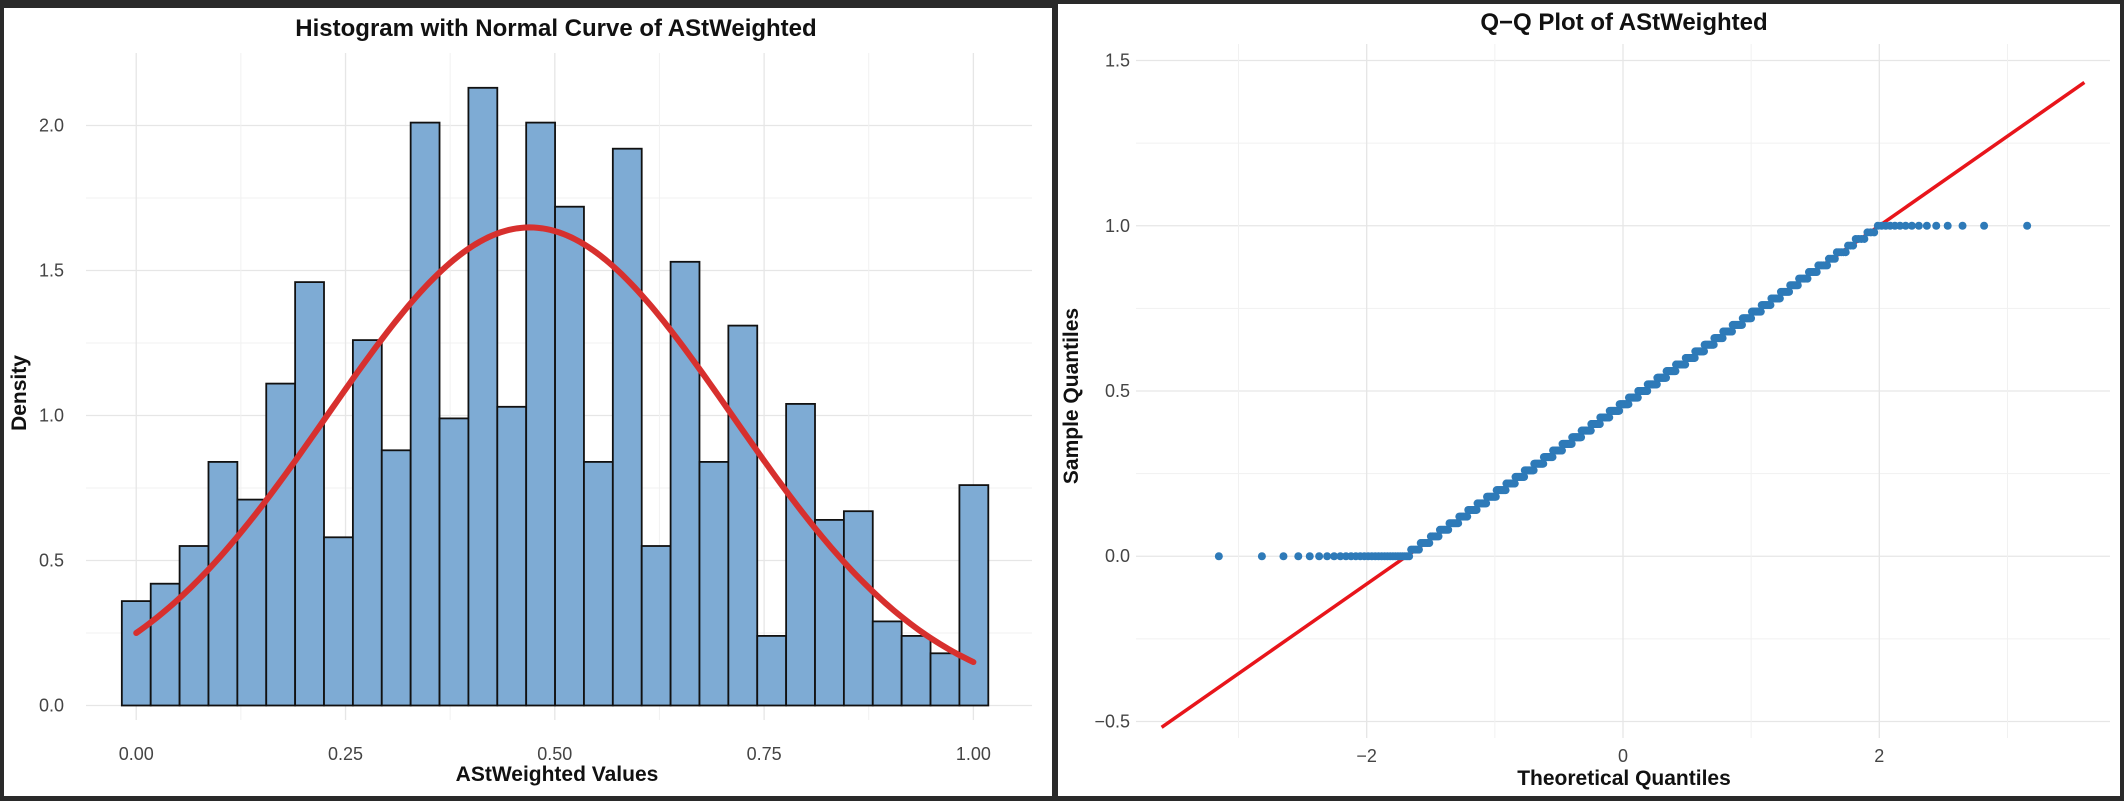 This screenshot has width=2124, height=801. What do you see at coordinates (973, 754) in the screenshot?
I see `x-tick-label: 1.00` at bounding box center [973, 754].